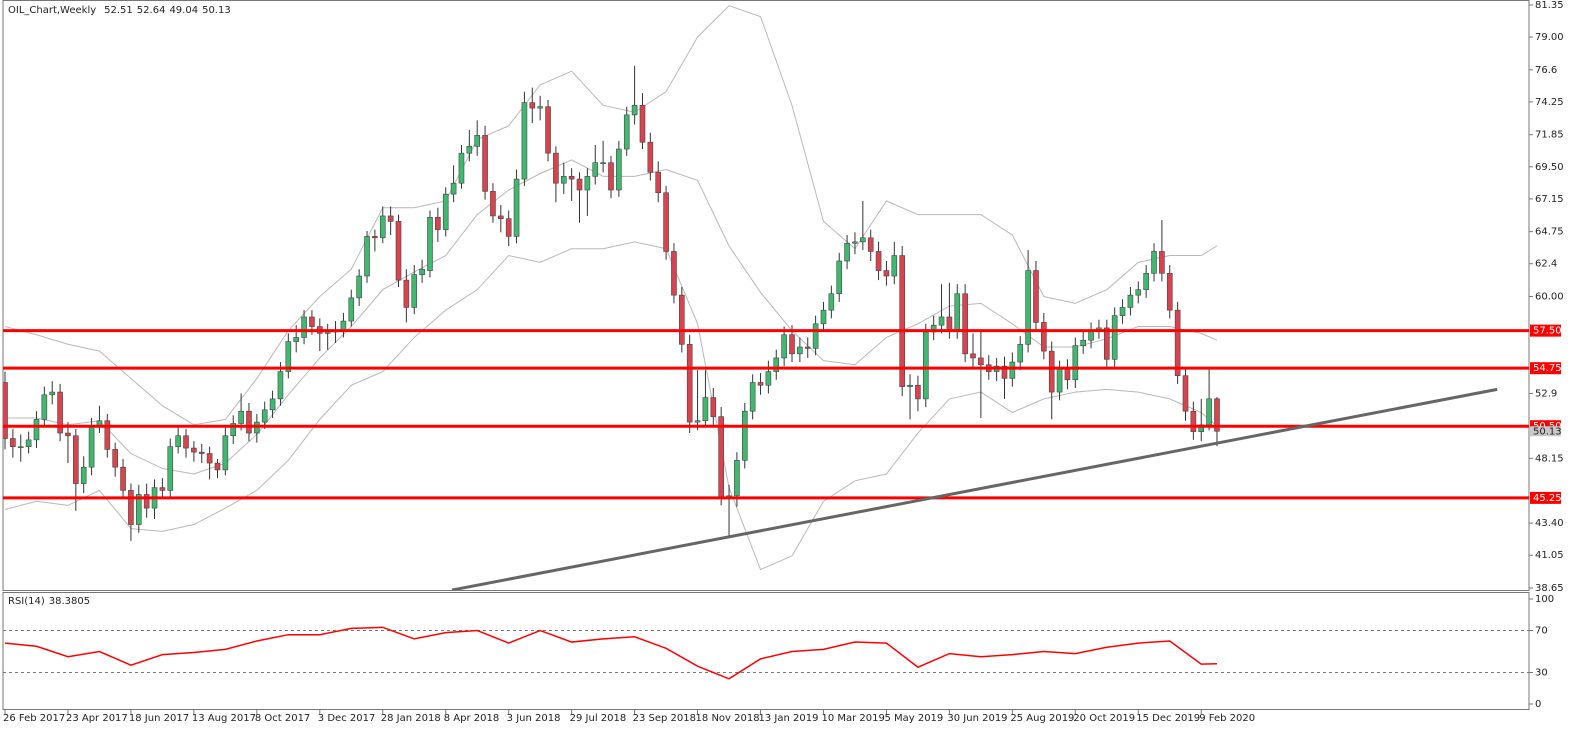 The height and width of the screenshot is (743, 1596). Describe the element at coordinates (977, 718) in the screenshot. I see `x-tick-label: 30 Jun 2019` at that location.